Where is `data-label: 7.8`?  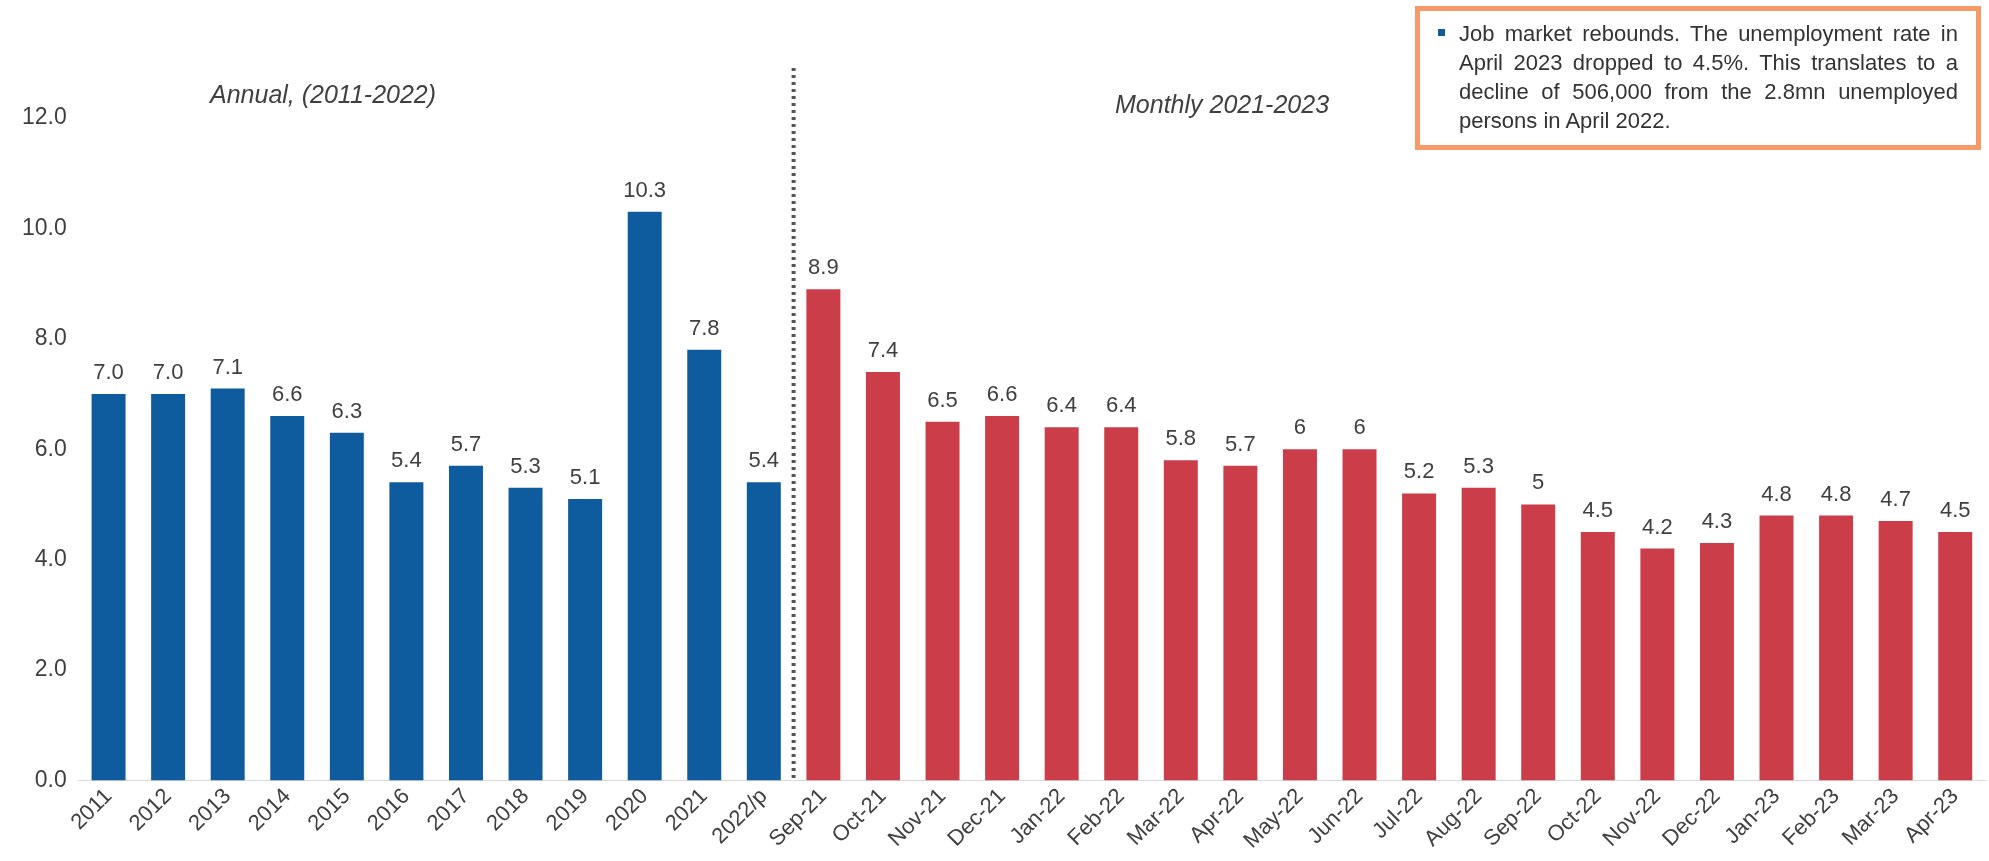 data-label: 7.8 is located at coordinates (704, 327).